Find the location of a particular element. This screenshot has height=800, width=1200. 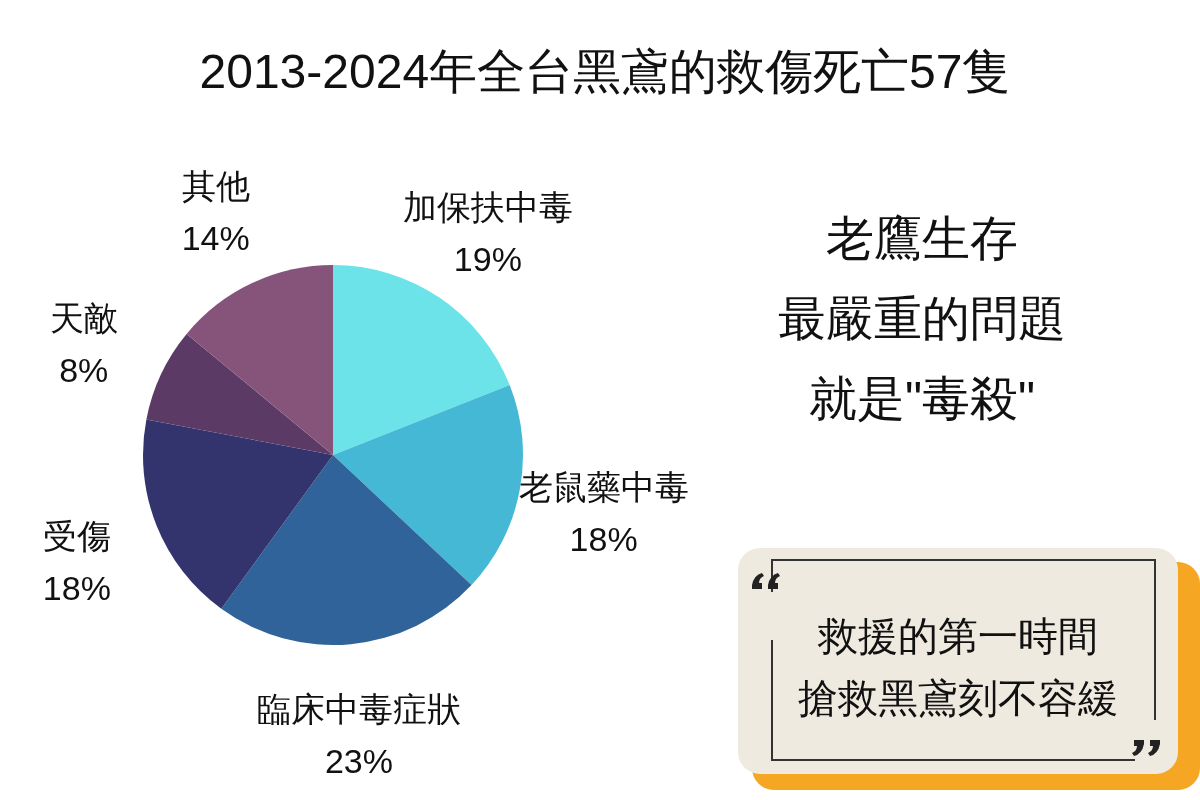

text: 老鷹生存 is located at coordinates (922, 238).